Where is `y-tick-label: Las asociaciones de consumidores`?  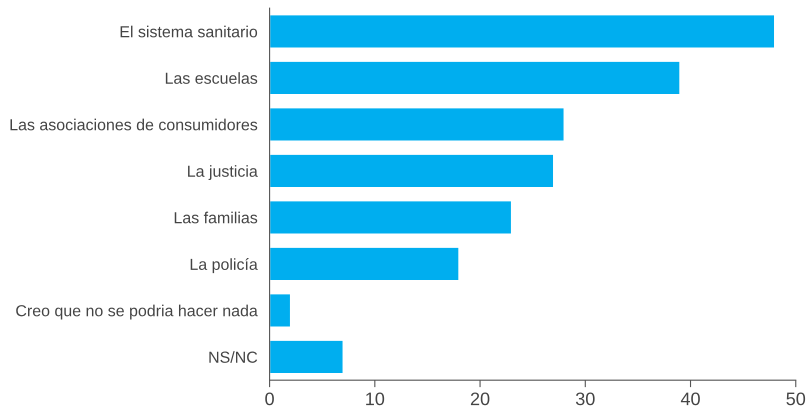 y-tick-label: Las asociaciones de consumidores is located at coordinates (134, 124).